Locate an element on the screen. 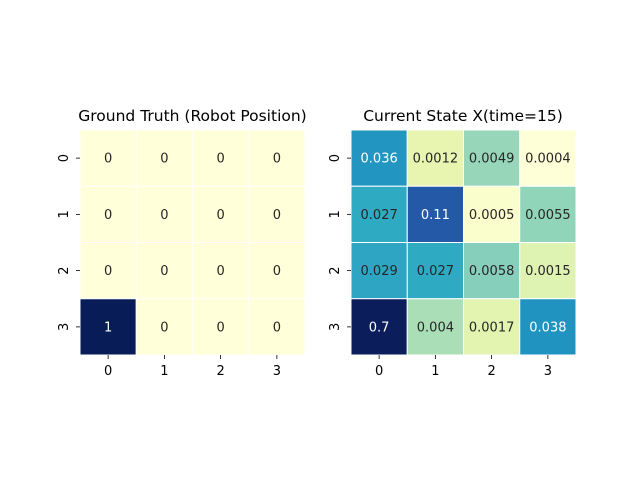 This screenshot has width=640, height=480. ground-truth-cell-label-2-0: 0 is located at coordinates (108, 271).